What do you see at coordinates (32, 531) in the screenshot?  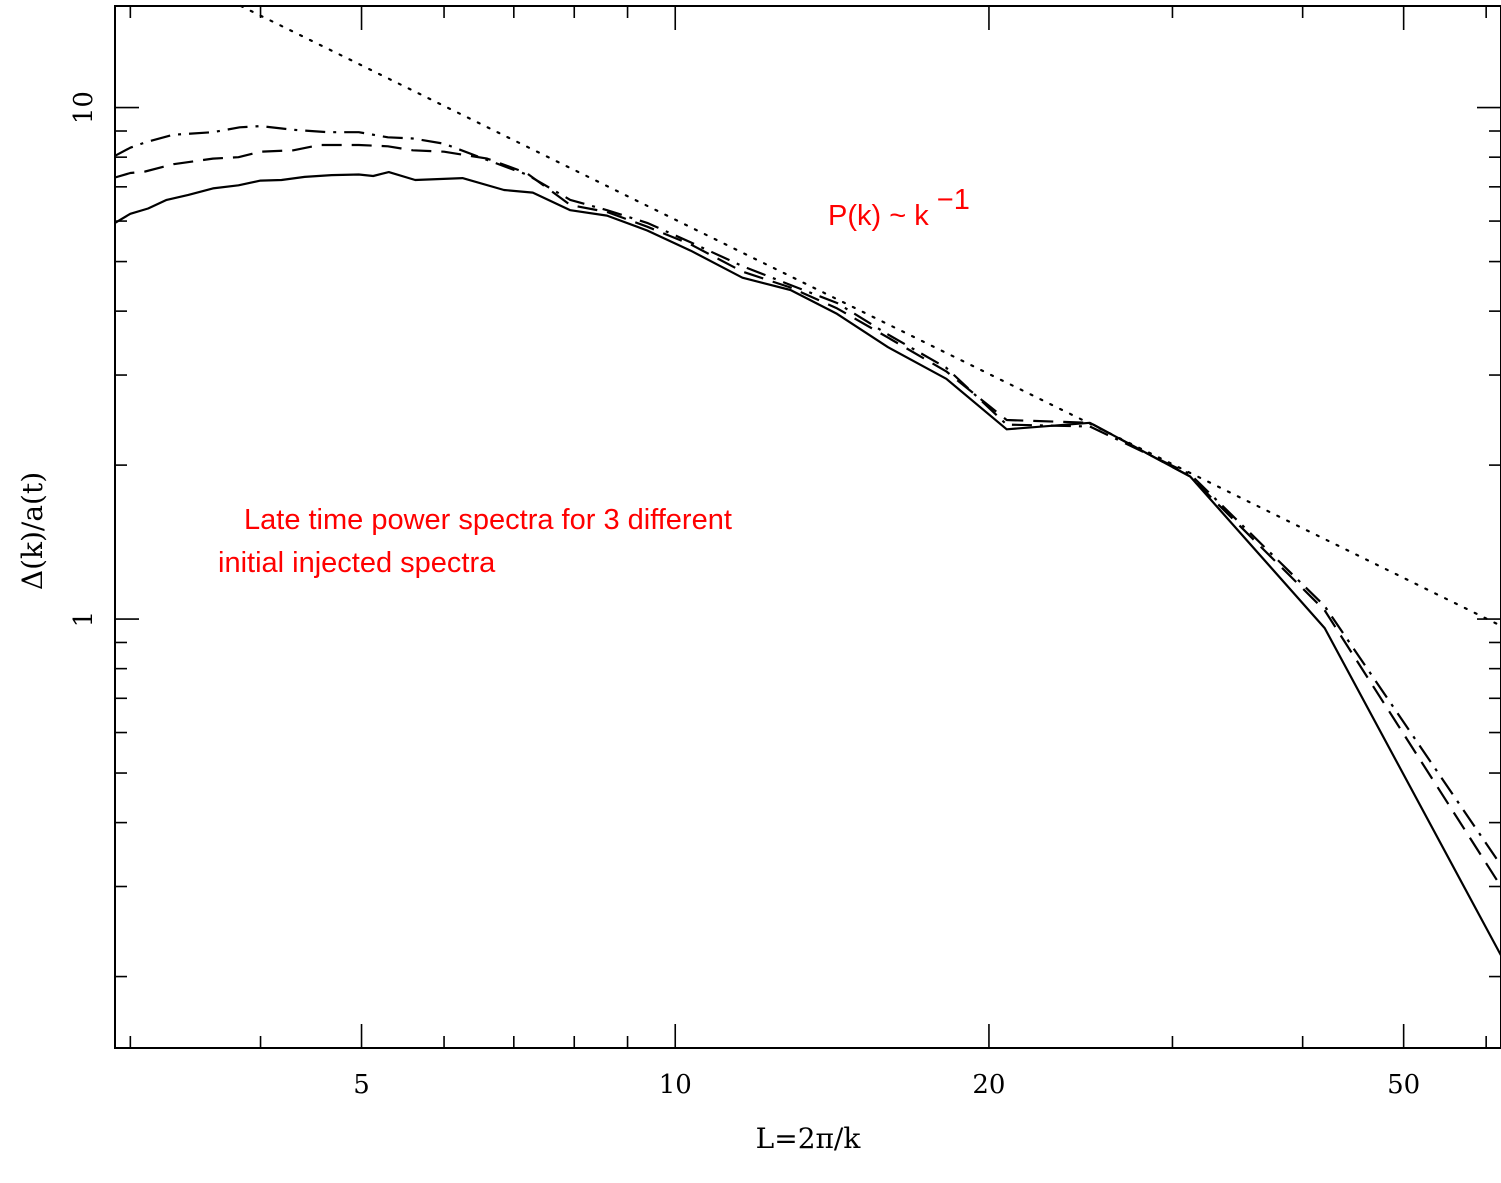 I see `y-axis-label: Δ(k)/a(t)` at bounding box center [32, 531].